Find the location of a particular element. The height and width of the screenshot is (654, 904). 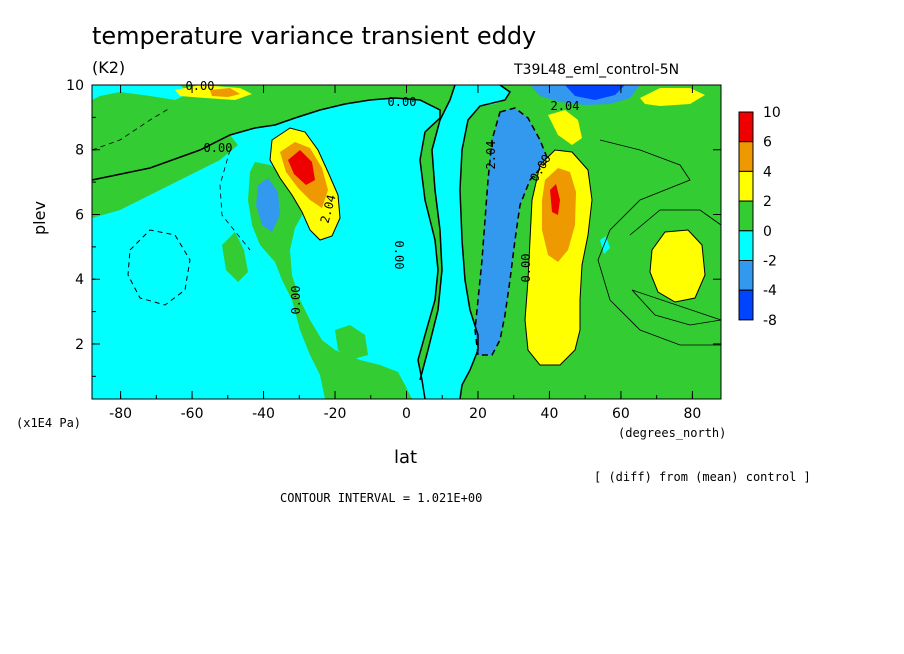

cyan-column-center is located at coordinates (465, 242).